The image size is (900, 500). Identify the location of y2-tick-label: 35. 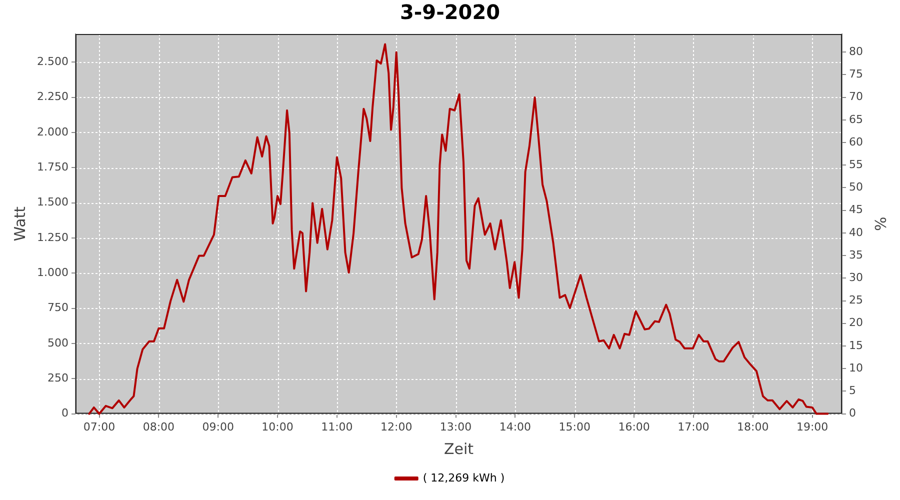
(856, 255).